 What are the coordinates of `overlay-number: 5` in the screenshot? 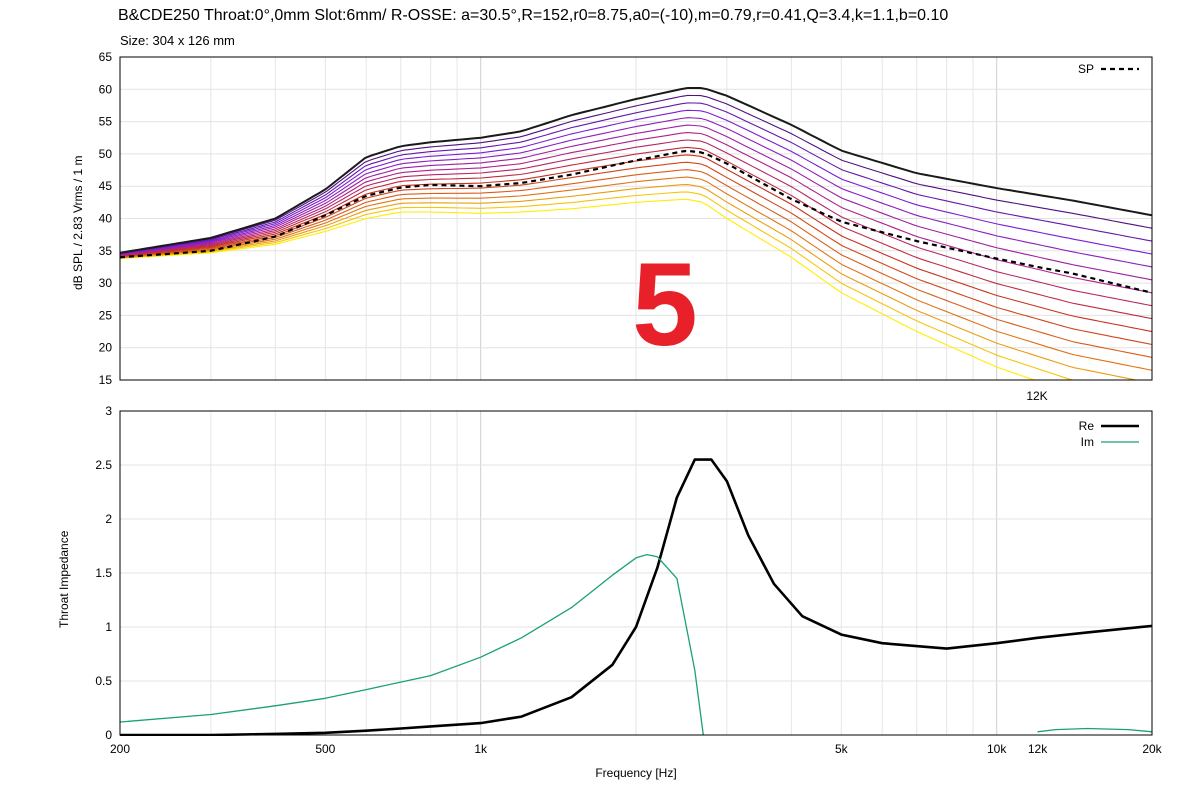 It's located at (665, 305).